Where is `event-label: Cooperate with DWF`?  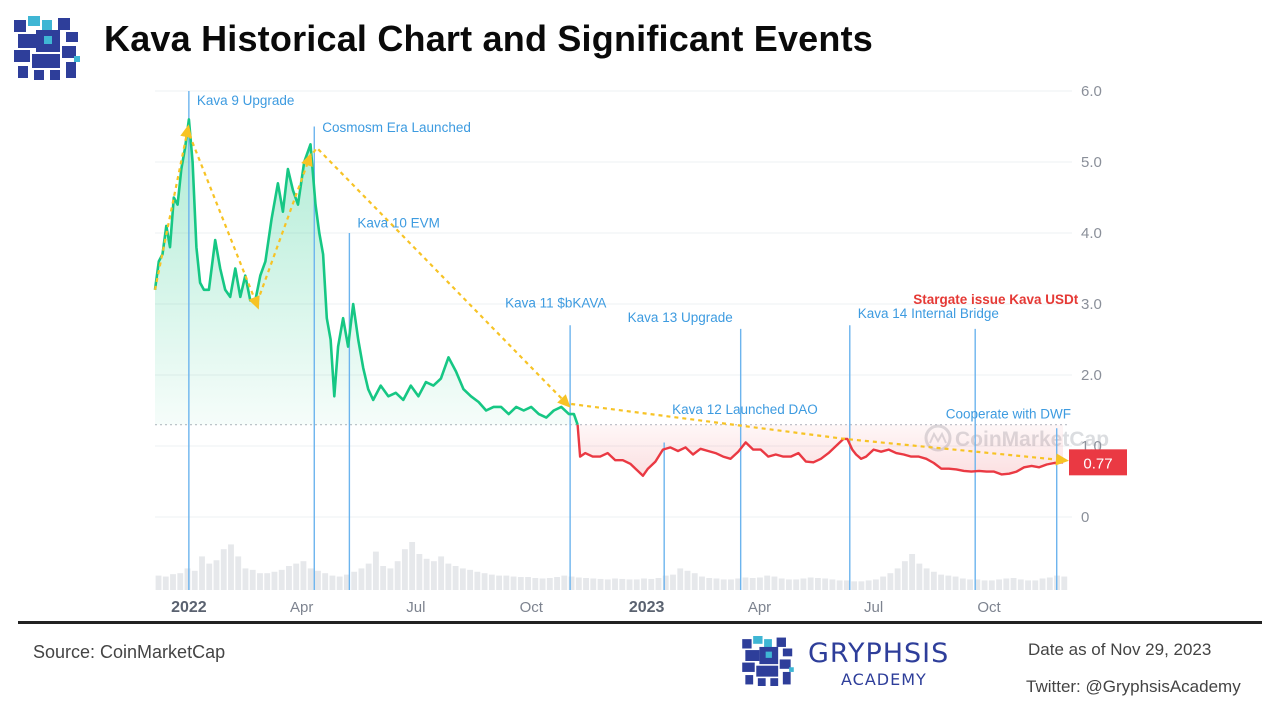
event-label: Cooperate with DWF is located at coordinates (1008, 413).